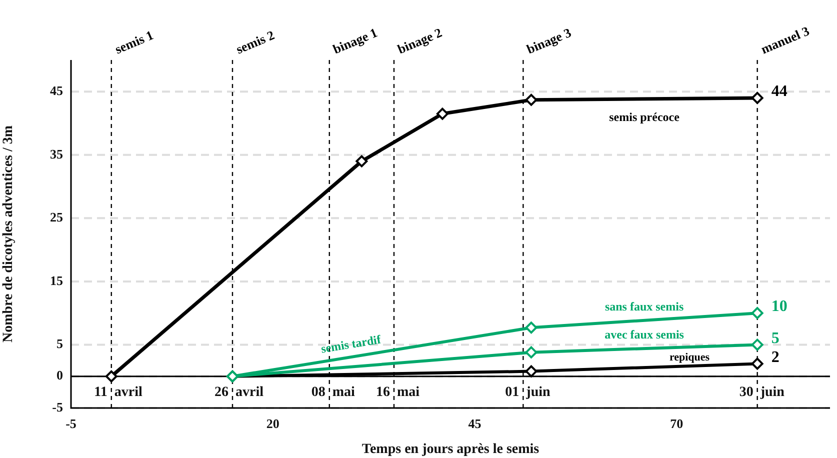 The width and height of the screenshot is (837, 458). Describe the element at coordinates (134, 42) in the screenshot. I see `ref-line-label: semis 1` at that location.